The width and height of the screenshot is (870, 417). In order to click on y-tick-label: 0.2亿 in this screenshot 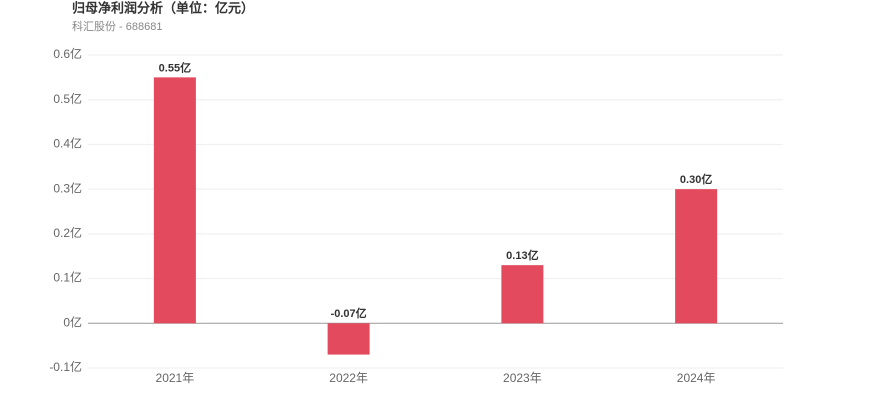, I will do `click(67, 232)`.